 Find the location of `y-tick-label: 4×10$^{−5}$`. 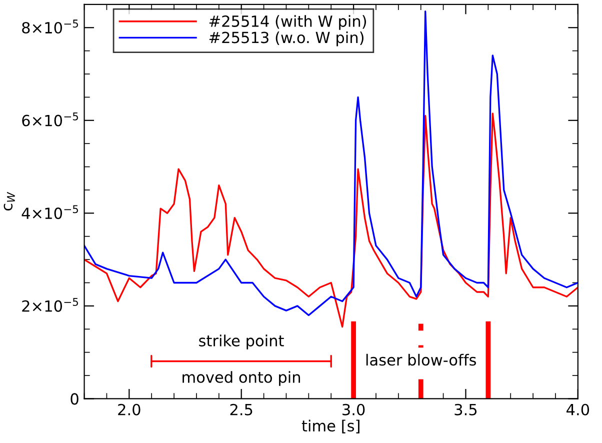

y-tick-label: 4×10$^{−5}$ is located at coordinates (50, 212).